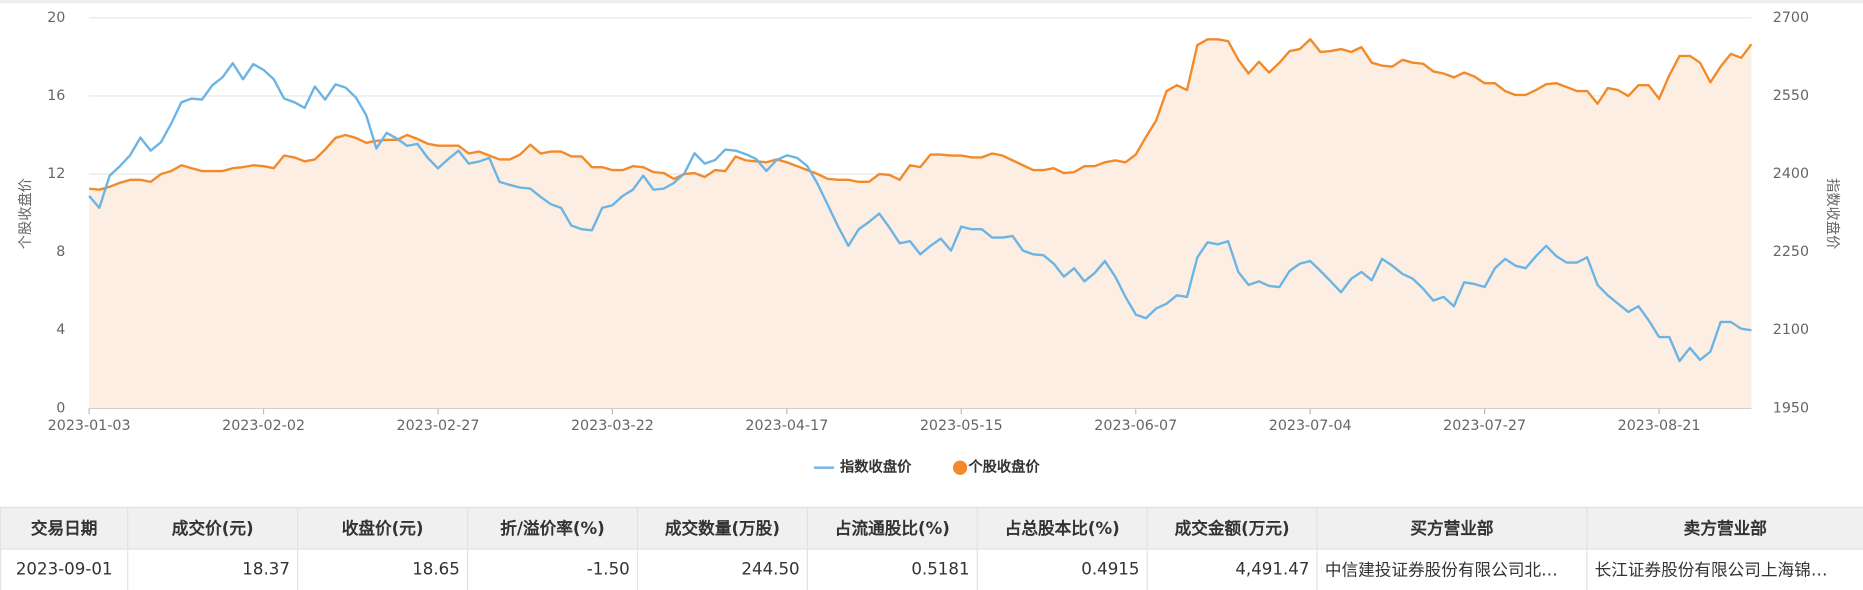 Image resolution: width=1863 pixels, height=590 pixels. I want to click on legend-label: 指数收盘价, so click(876, 467).